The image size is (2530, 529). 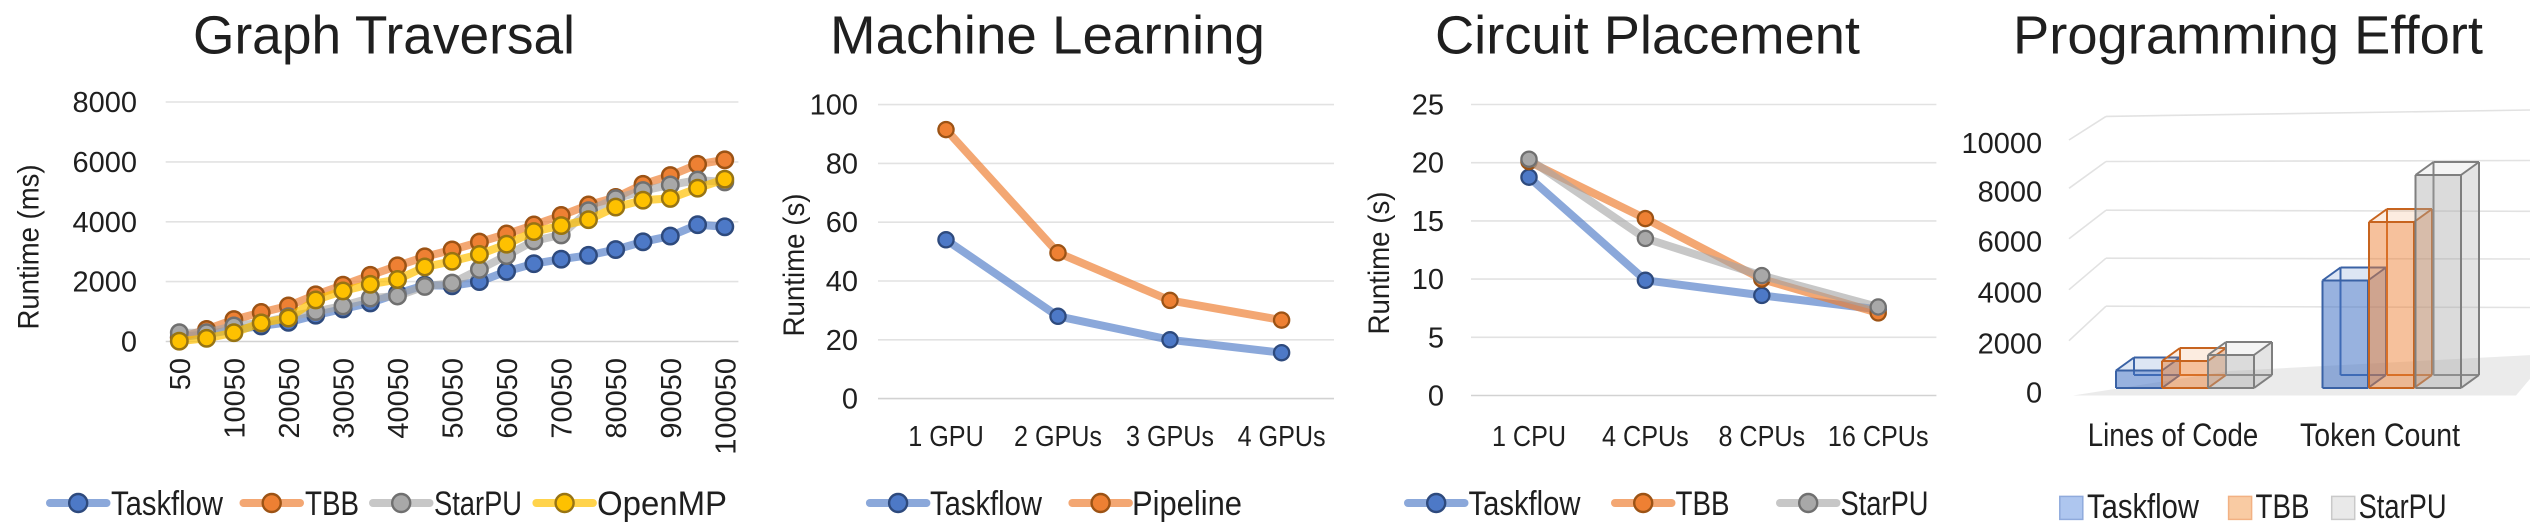 I want to click on svg-text: 100050, so click(x=726, y=406).